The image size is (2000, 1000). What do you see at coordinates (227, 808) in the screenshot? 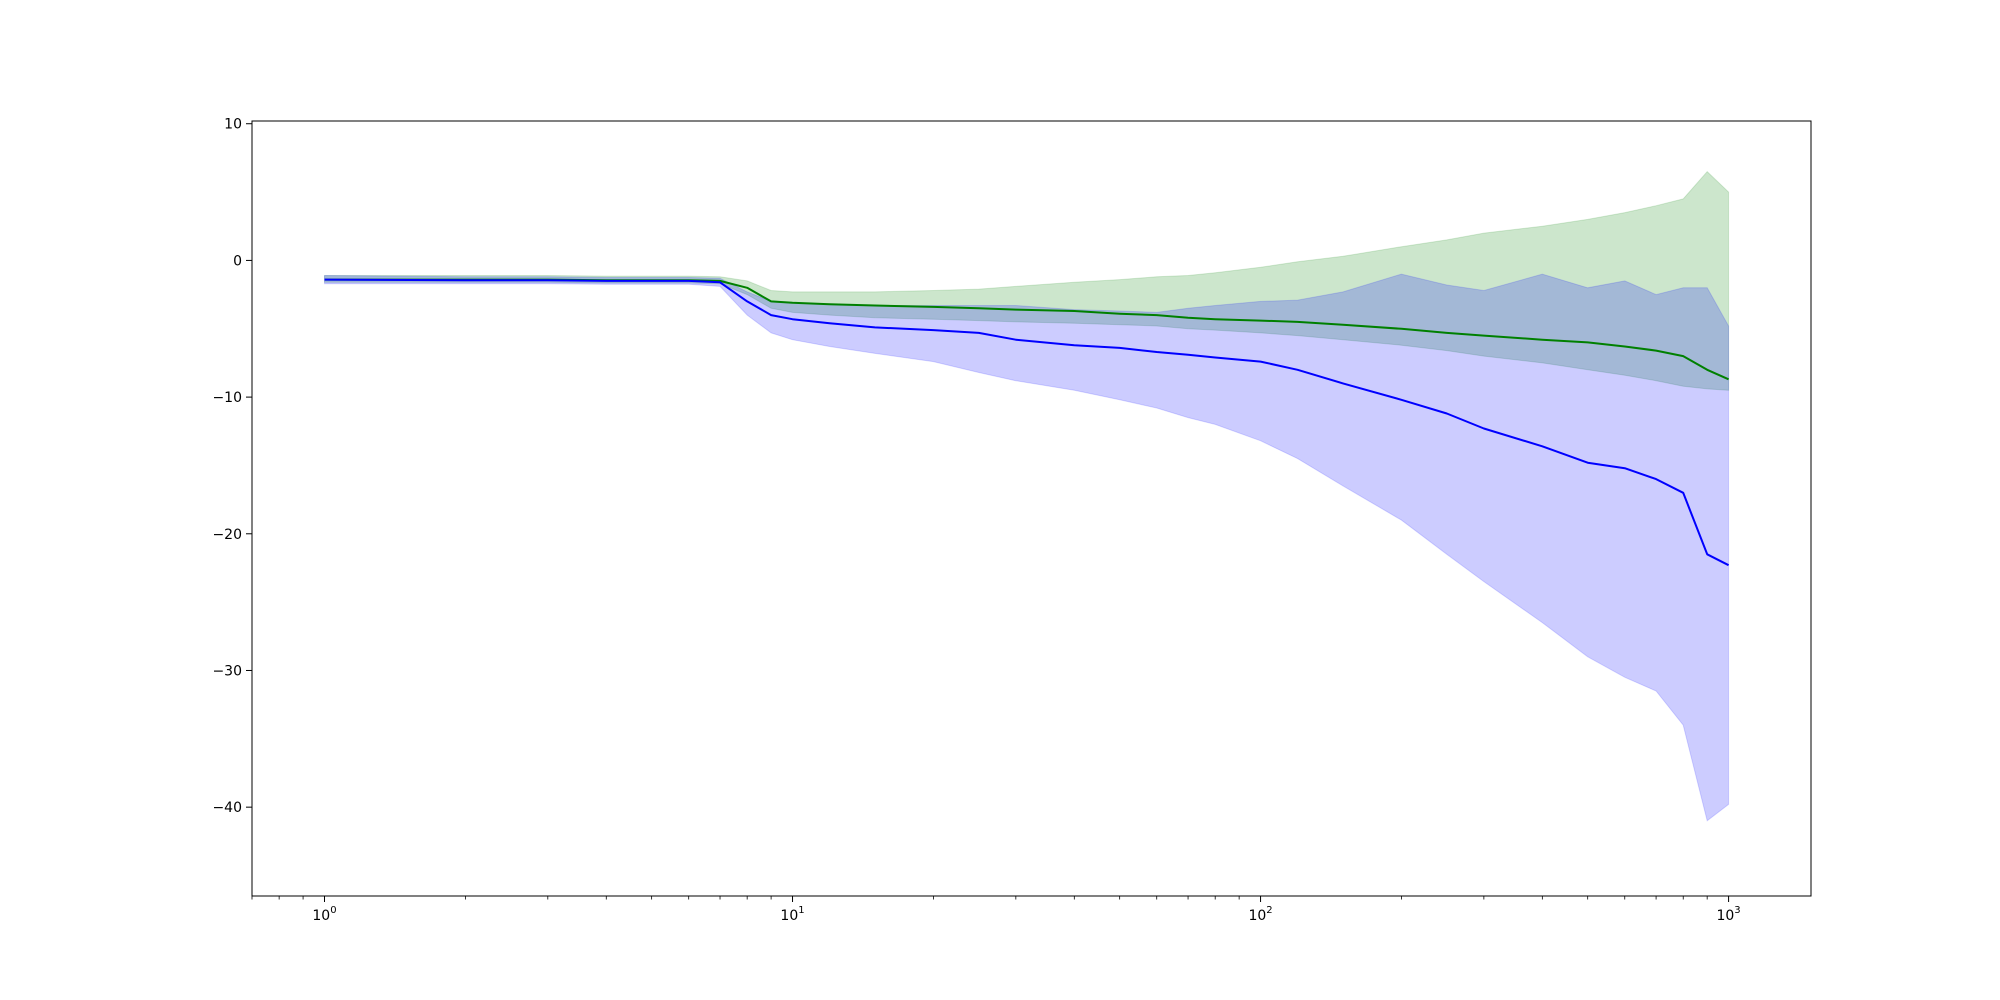
I see `y-tick-label: −40` at bounding box center [227, 808].